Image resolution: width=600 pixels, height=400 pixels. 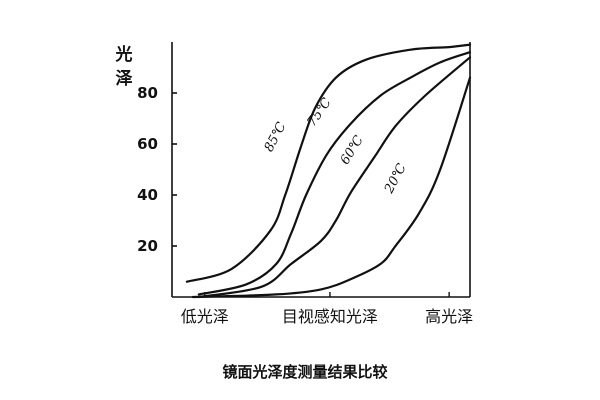 What do you see at coordinates (147, 195) in the screenshot?
I see `y-tick-label: 40` at bounding box center [147, 195].